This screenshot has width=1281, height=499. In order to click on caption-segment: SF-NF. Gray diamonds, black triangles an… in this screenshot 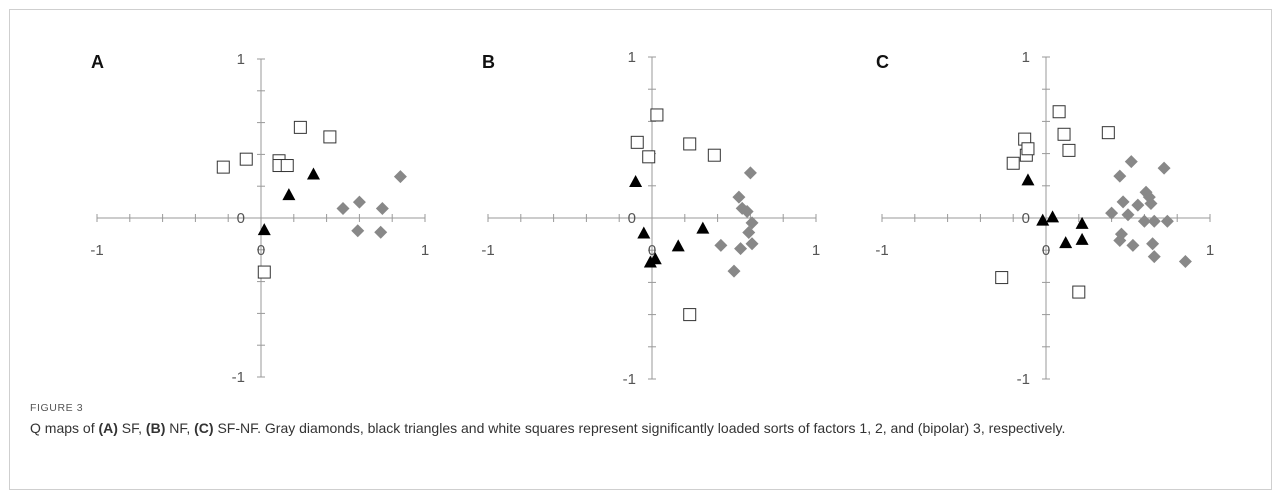, I will do `click(639, 428)`.